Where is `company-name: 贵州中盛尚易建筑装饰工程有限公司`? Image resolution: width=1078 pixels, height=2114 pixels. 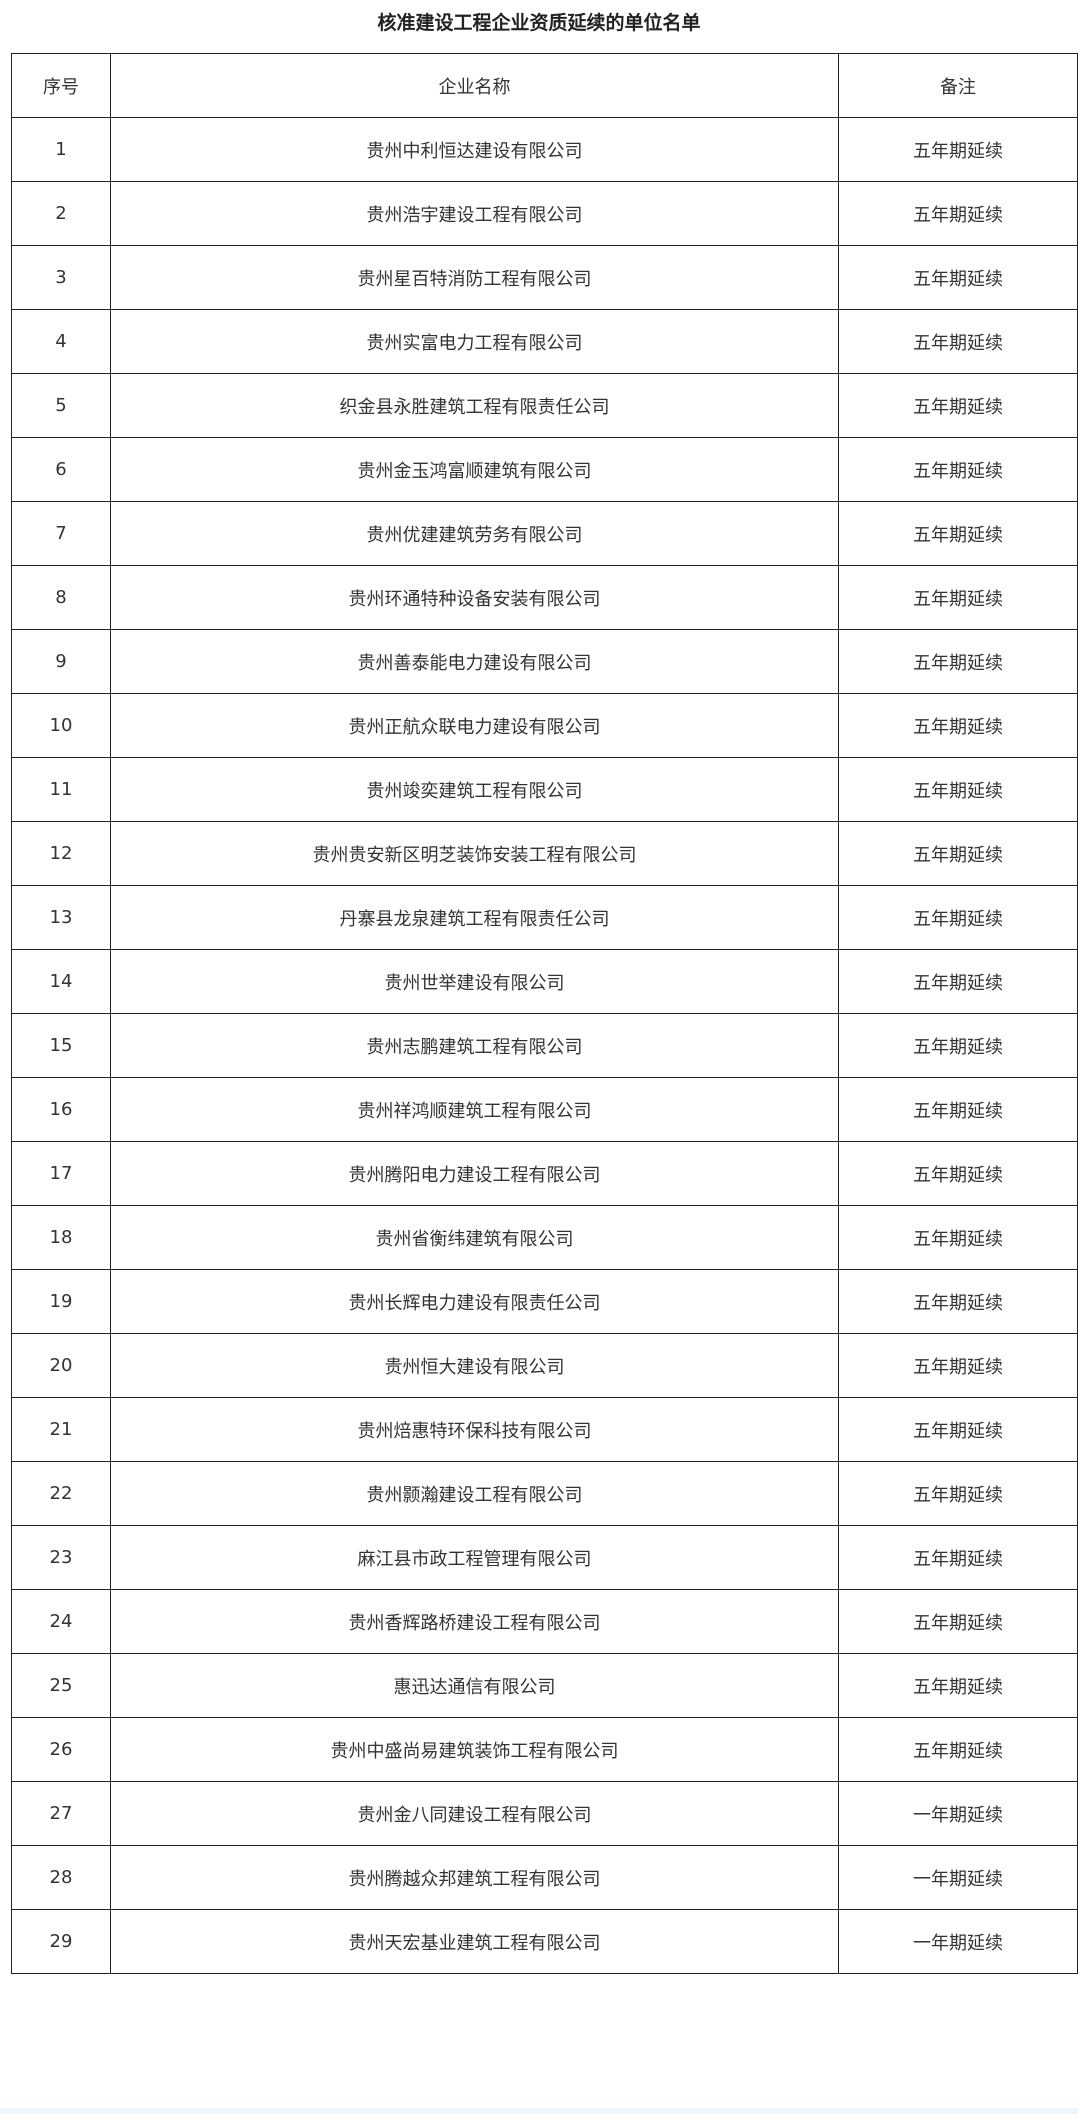 company-name: 贵州中盛尚易建筑装饰工程有限公司 is located at coordinates (474, 1749).